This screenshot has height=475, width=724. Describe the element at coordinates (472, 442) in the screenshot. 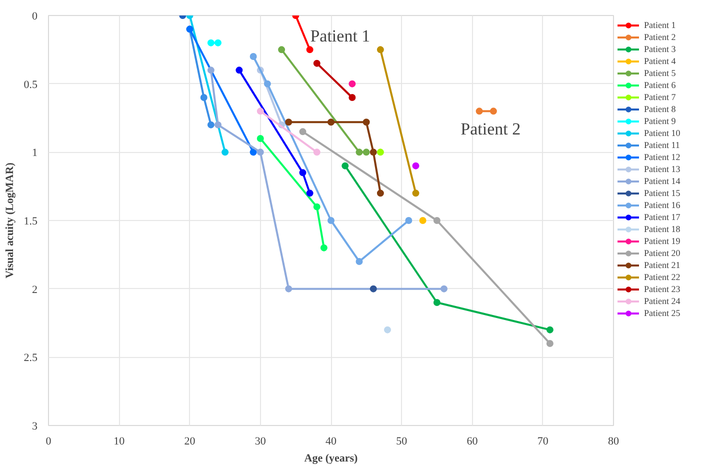

I see `x-tick-label: 60` at that location.